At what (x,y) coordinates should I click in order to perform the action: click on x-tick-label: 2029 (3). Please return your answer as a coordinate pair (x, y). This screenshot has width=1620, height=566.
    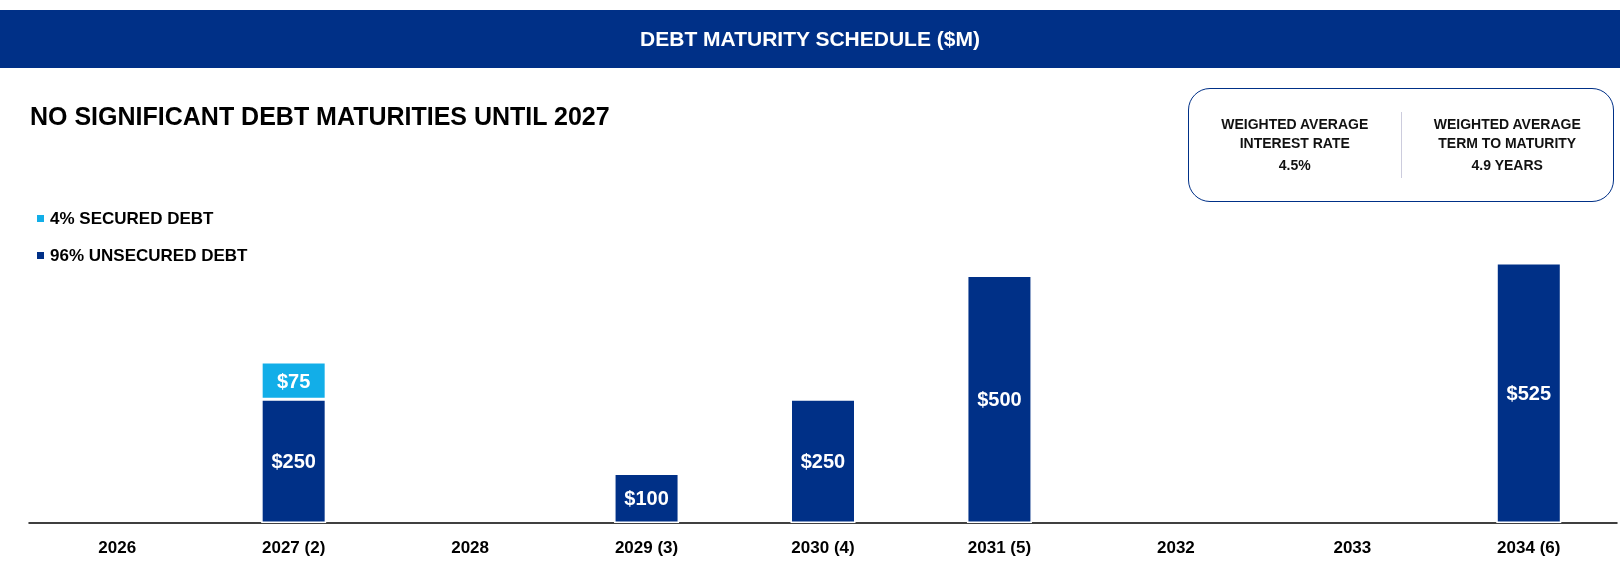
    Looking at the image, I should click on (646, 547).